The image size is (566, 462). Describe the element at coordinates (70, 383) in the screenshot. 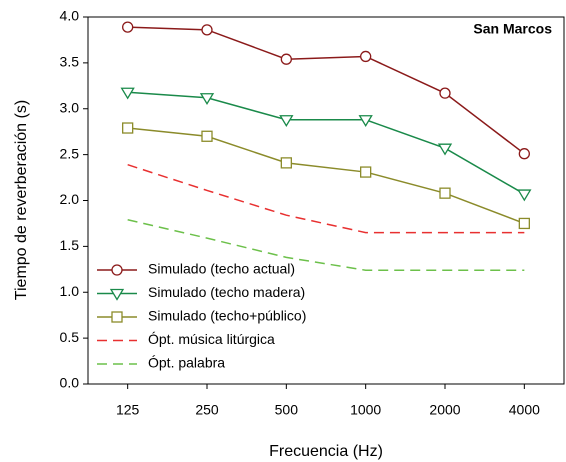

I see `y-tick-label: 0.0` at that location.